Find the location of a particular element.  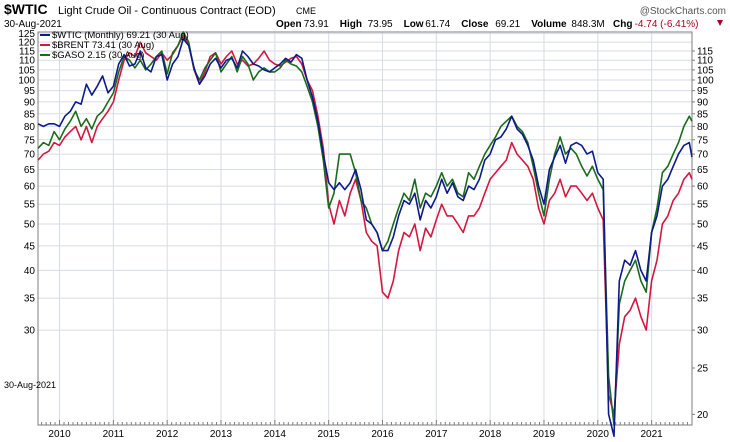

left-tick-label: 120 is located at coordinates (26, 43).